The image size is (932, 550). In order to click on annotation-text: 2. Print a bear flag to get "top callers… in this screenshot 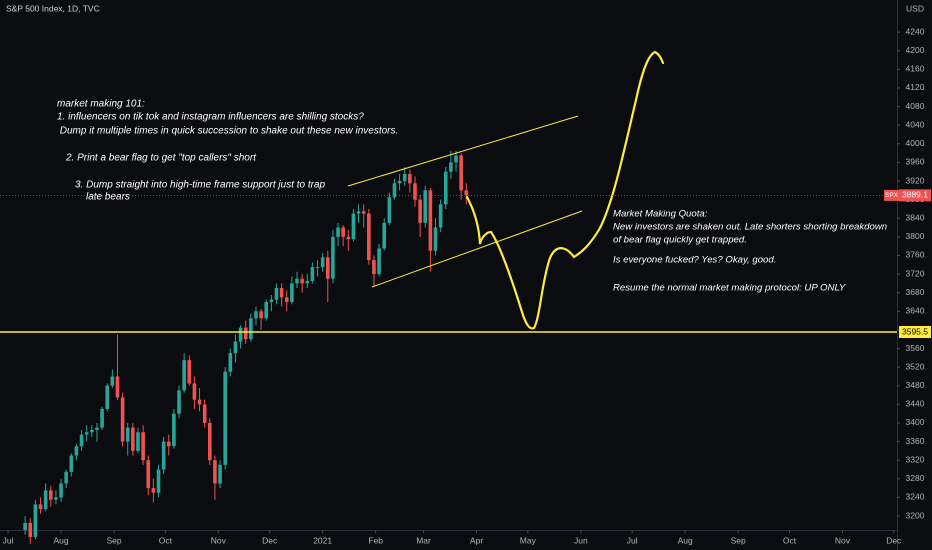, I will do `click(161, 158)`.